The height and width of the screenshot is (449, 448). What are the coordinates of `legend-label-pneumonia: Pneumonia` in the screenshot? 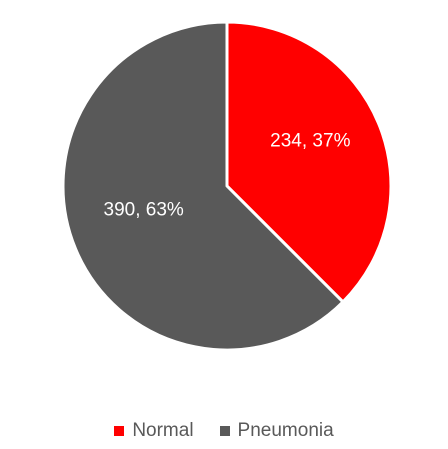 It's located at (285, 430).